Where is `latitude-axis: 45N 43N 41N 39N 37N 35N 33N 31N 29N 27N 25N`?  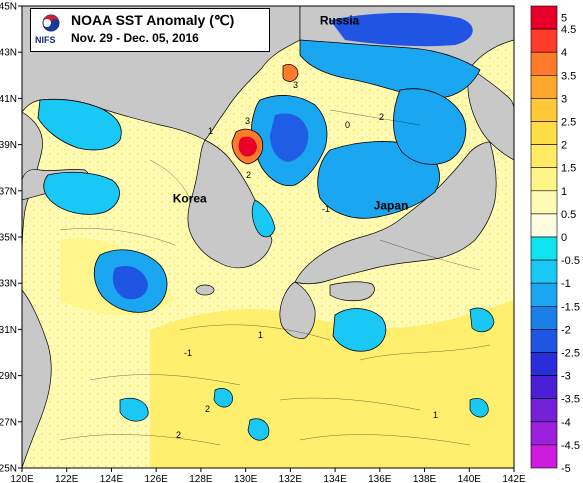 latitude-axis: 45N 43N 41N 39N 37N 35N 33N 31N 29N 27N 25N is located at coordinates (11, 238).